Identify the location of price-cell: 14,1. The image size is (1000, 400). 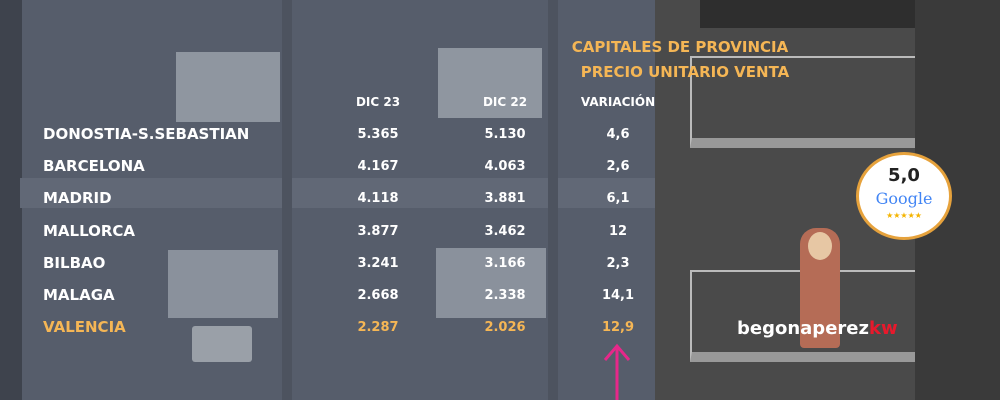
(618, 295).